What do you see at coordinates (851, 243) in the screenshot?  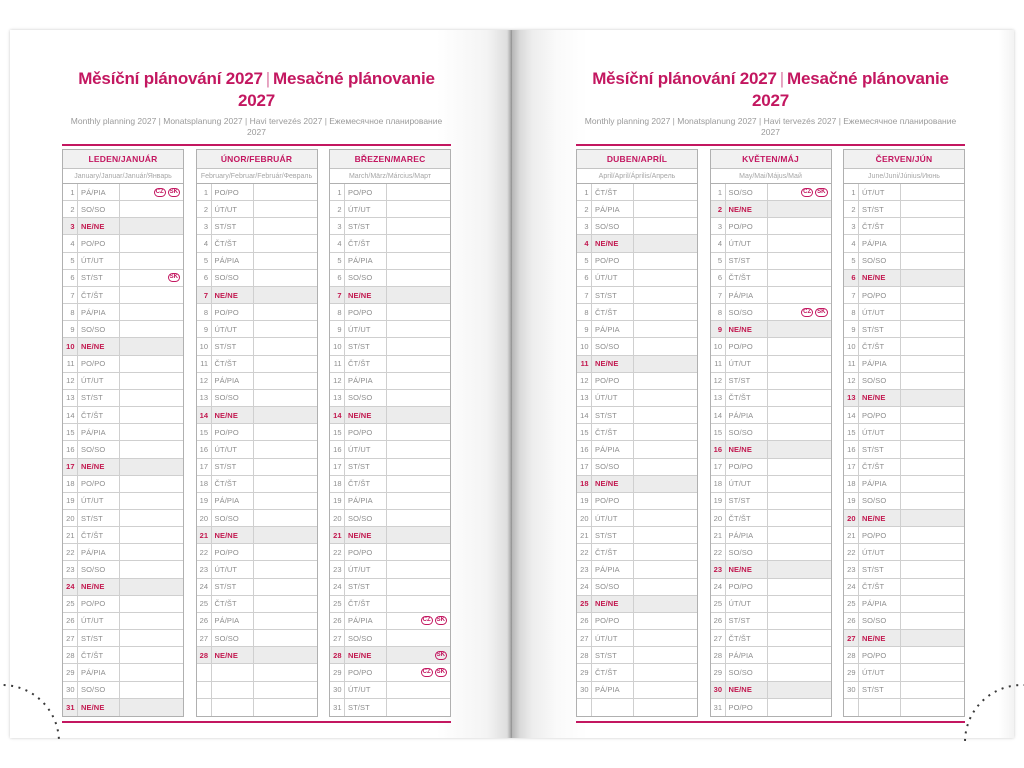 I see `day-number: 4` at bounding box center [851, 243].